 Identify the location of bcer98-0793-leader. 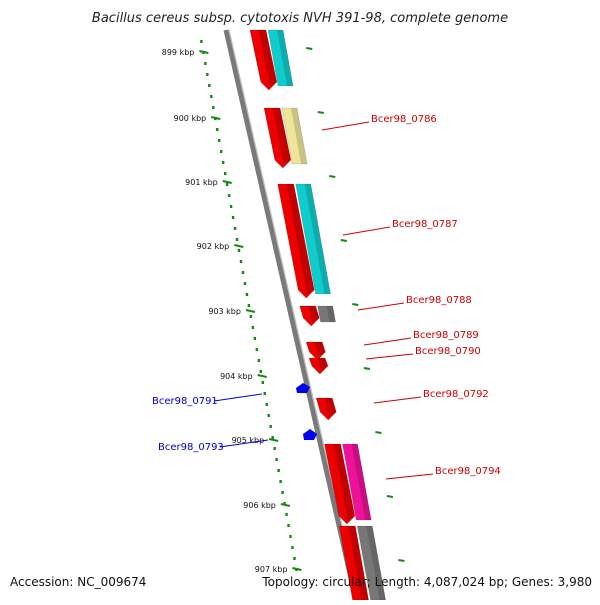
(244, 443).